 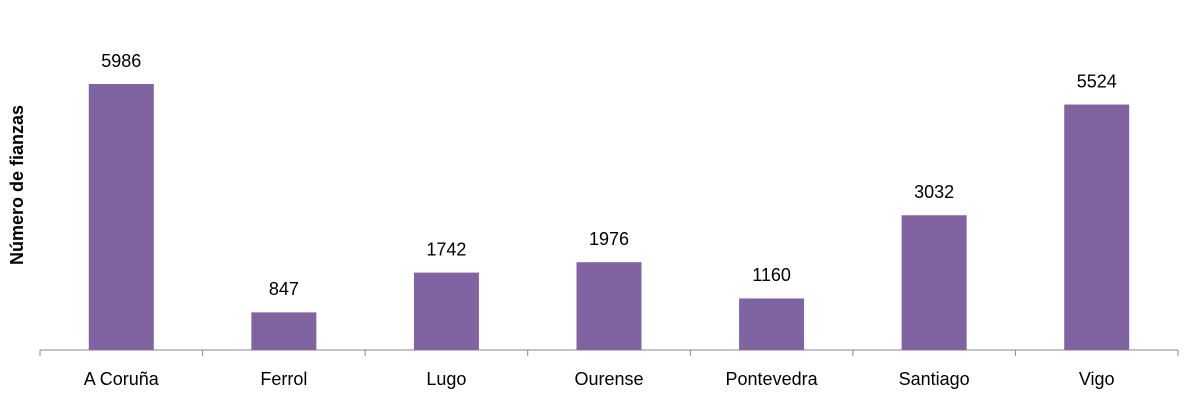 I want to click on data-label: 1976, so click(x=609, y=239).